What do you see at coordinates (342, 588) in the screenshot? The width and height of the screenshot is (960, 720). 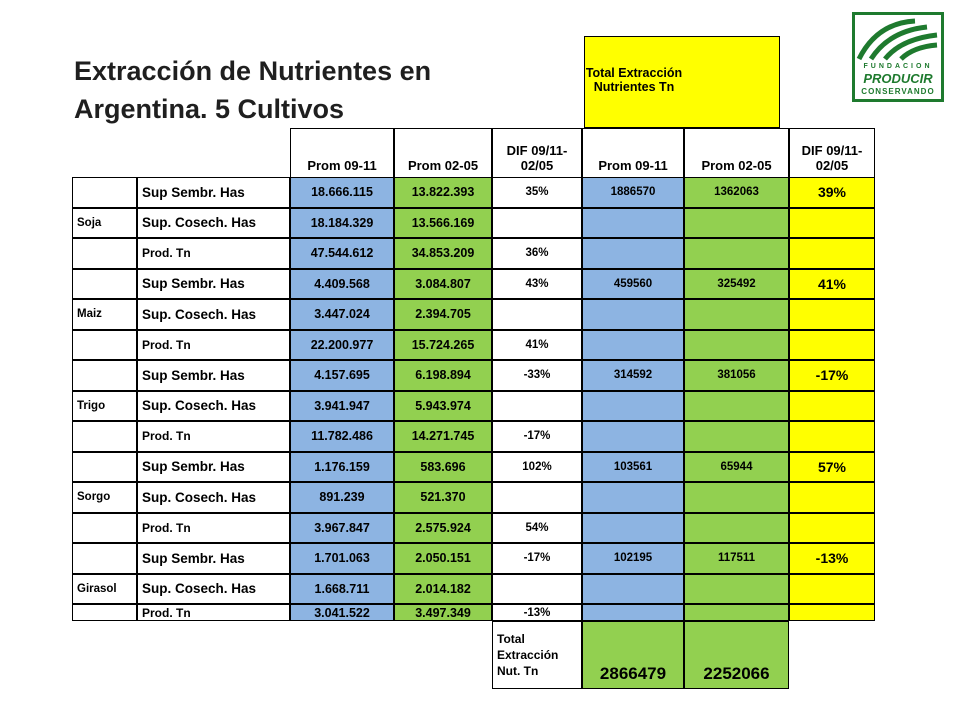 I see `value-prom-09-11: 1.668.711` at bounding box center [342, 588].